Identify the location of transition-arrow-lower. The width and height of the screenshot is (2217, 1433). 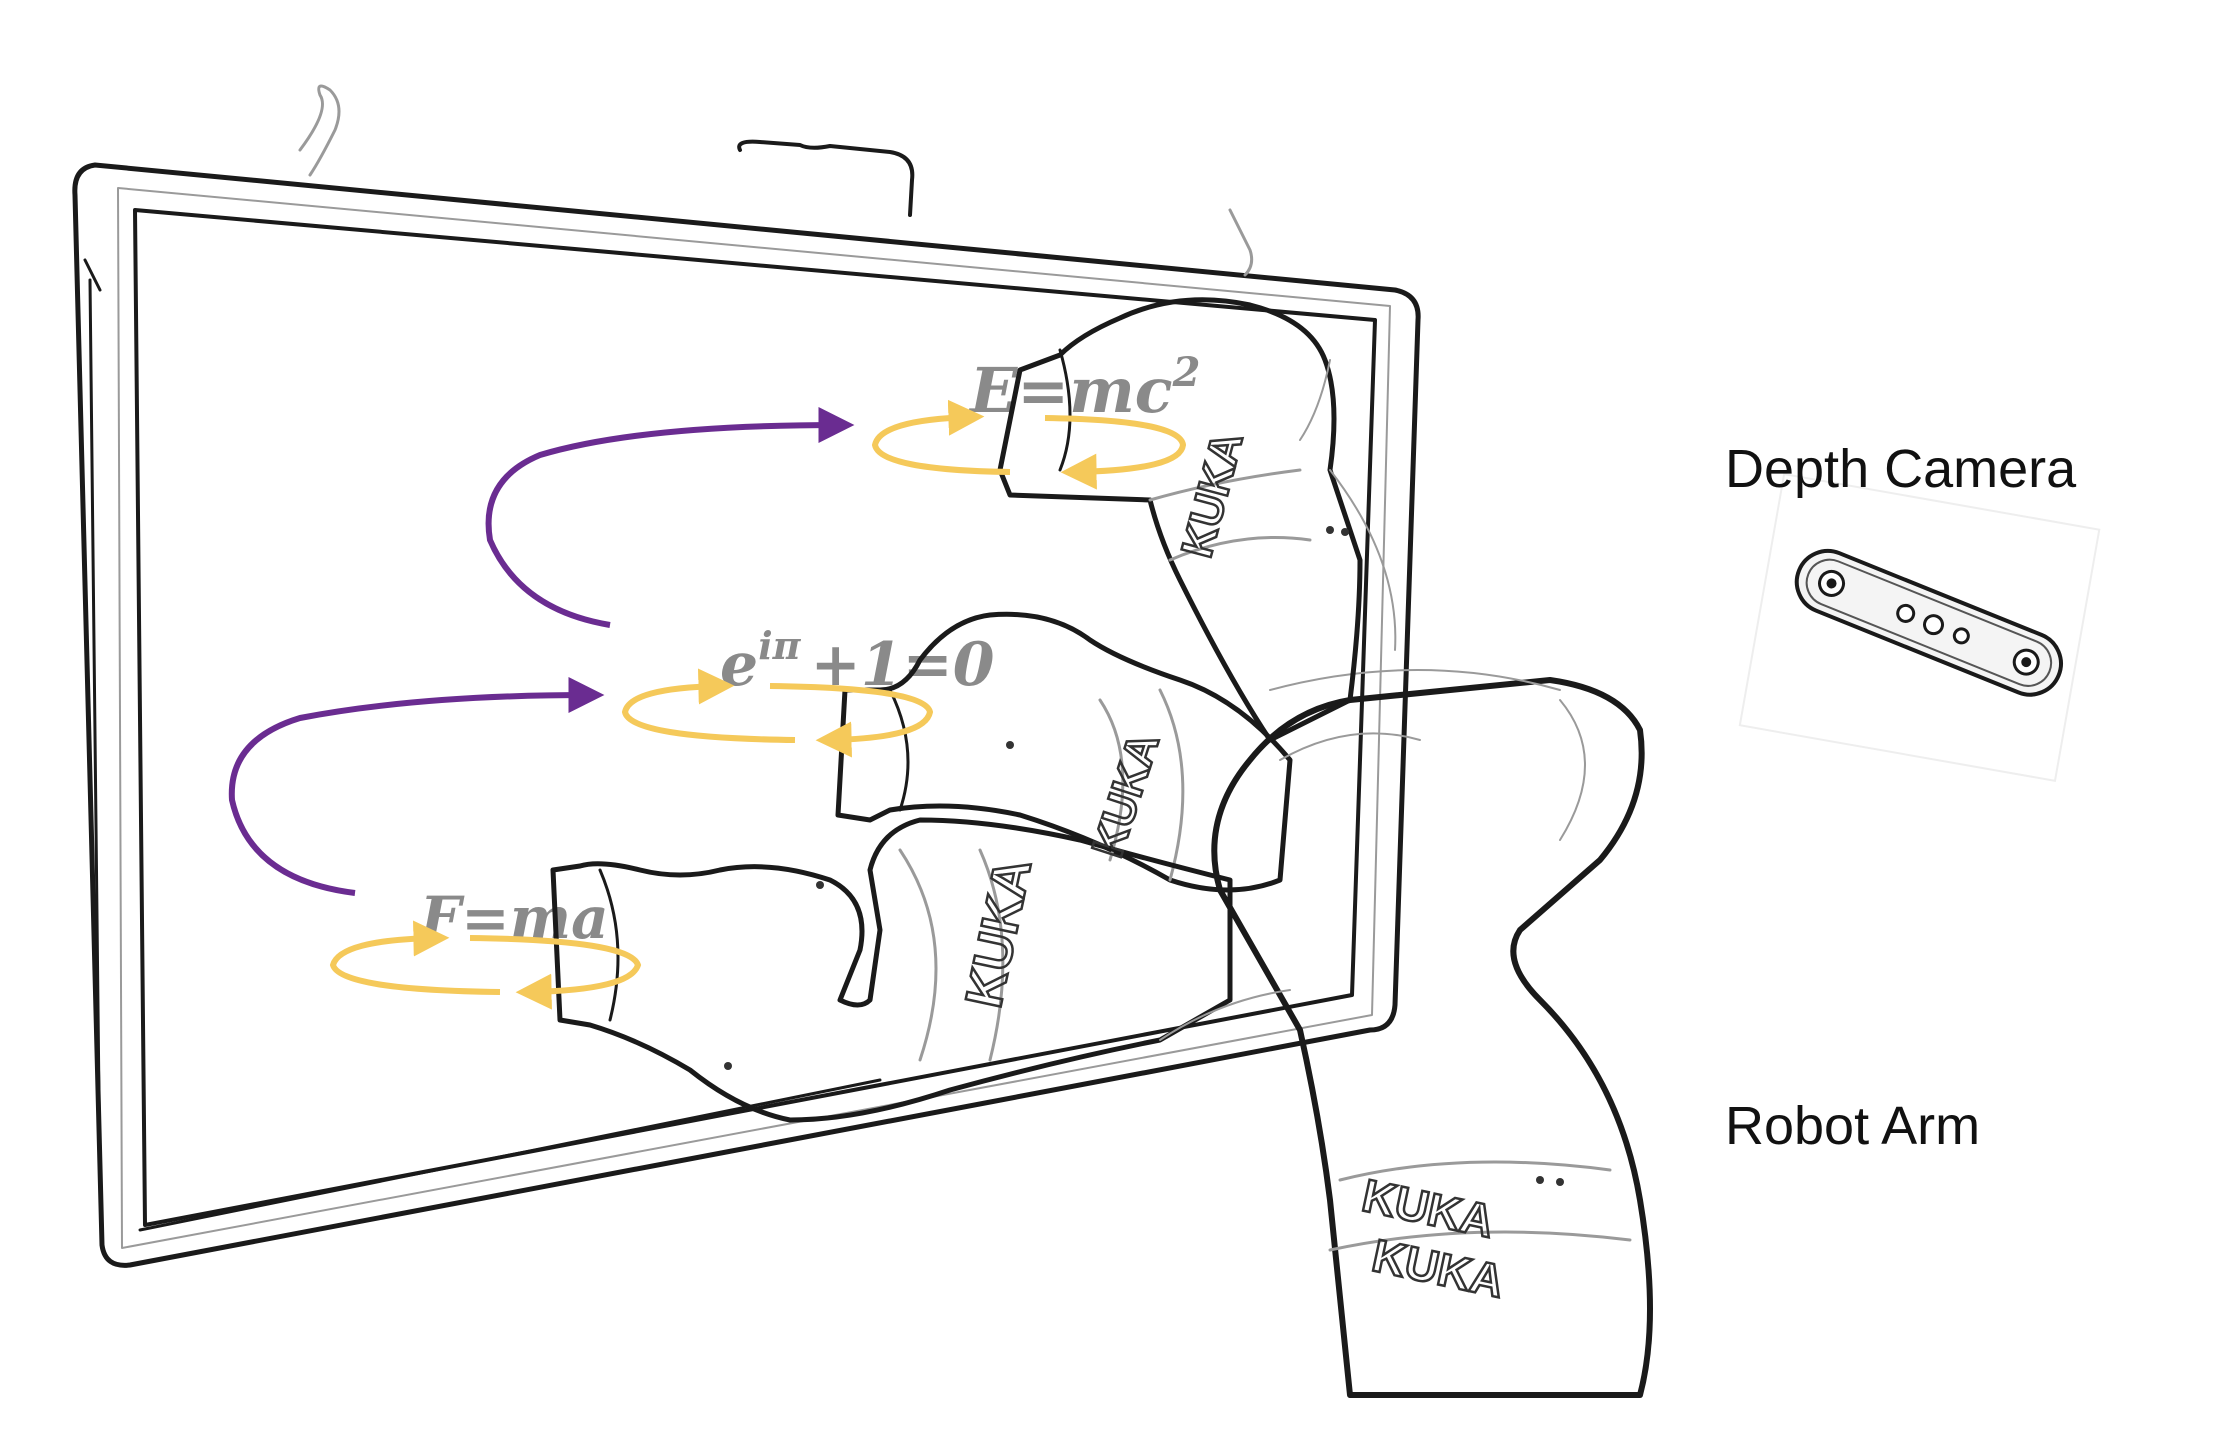
(416, 786).